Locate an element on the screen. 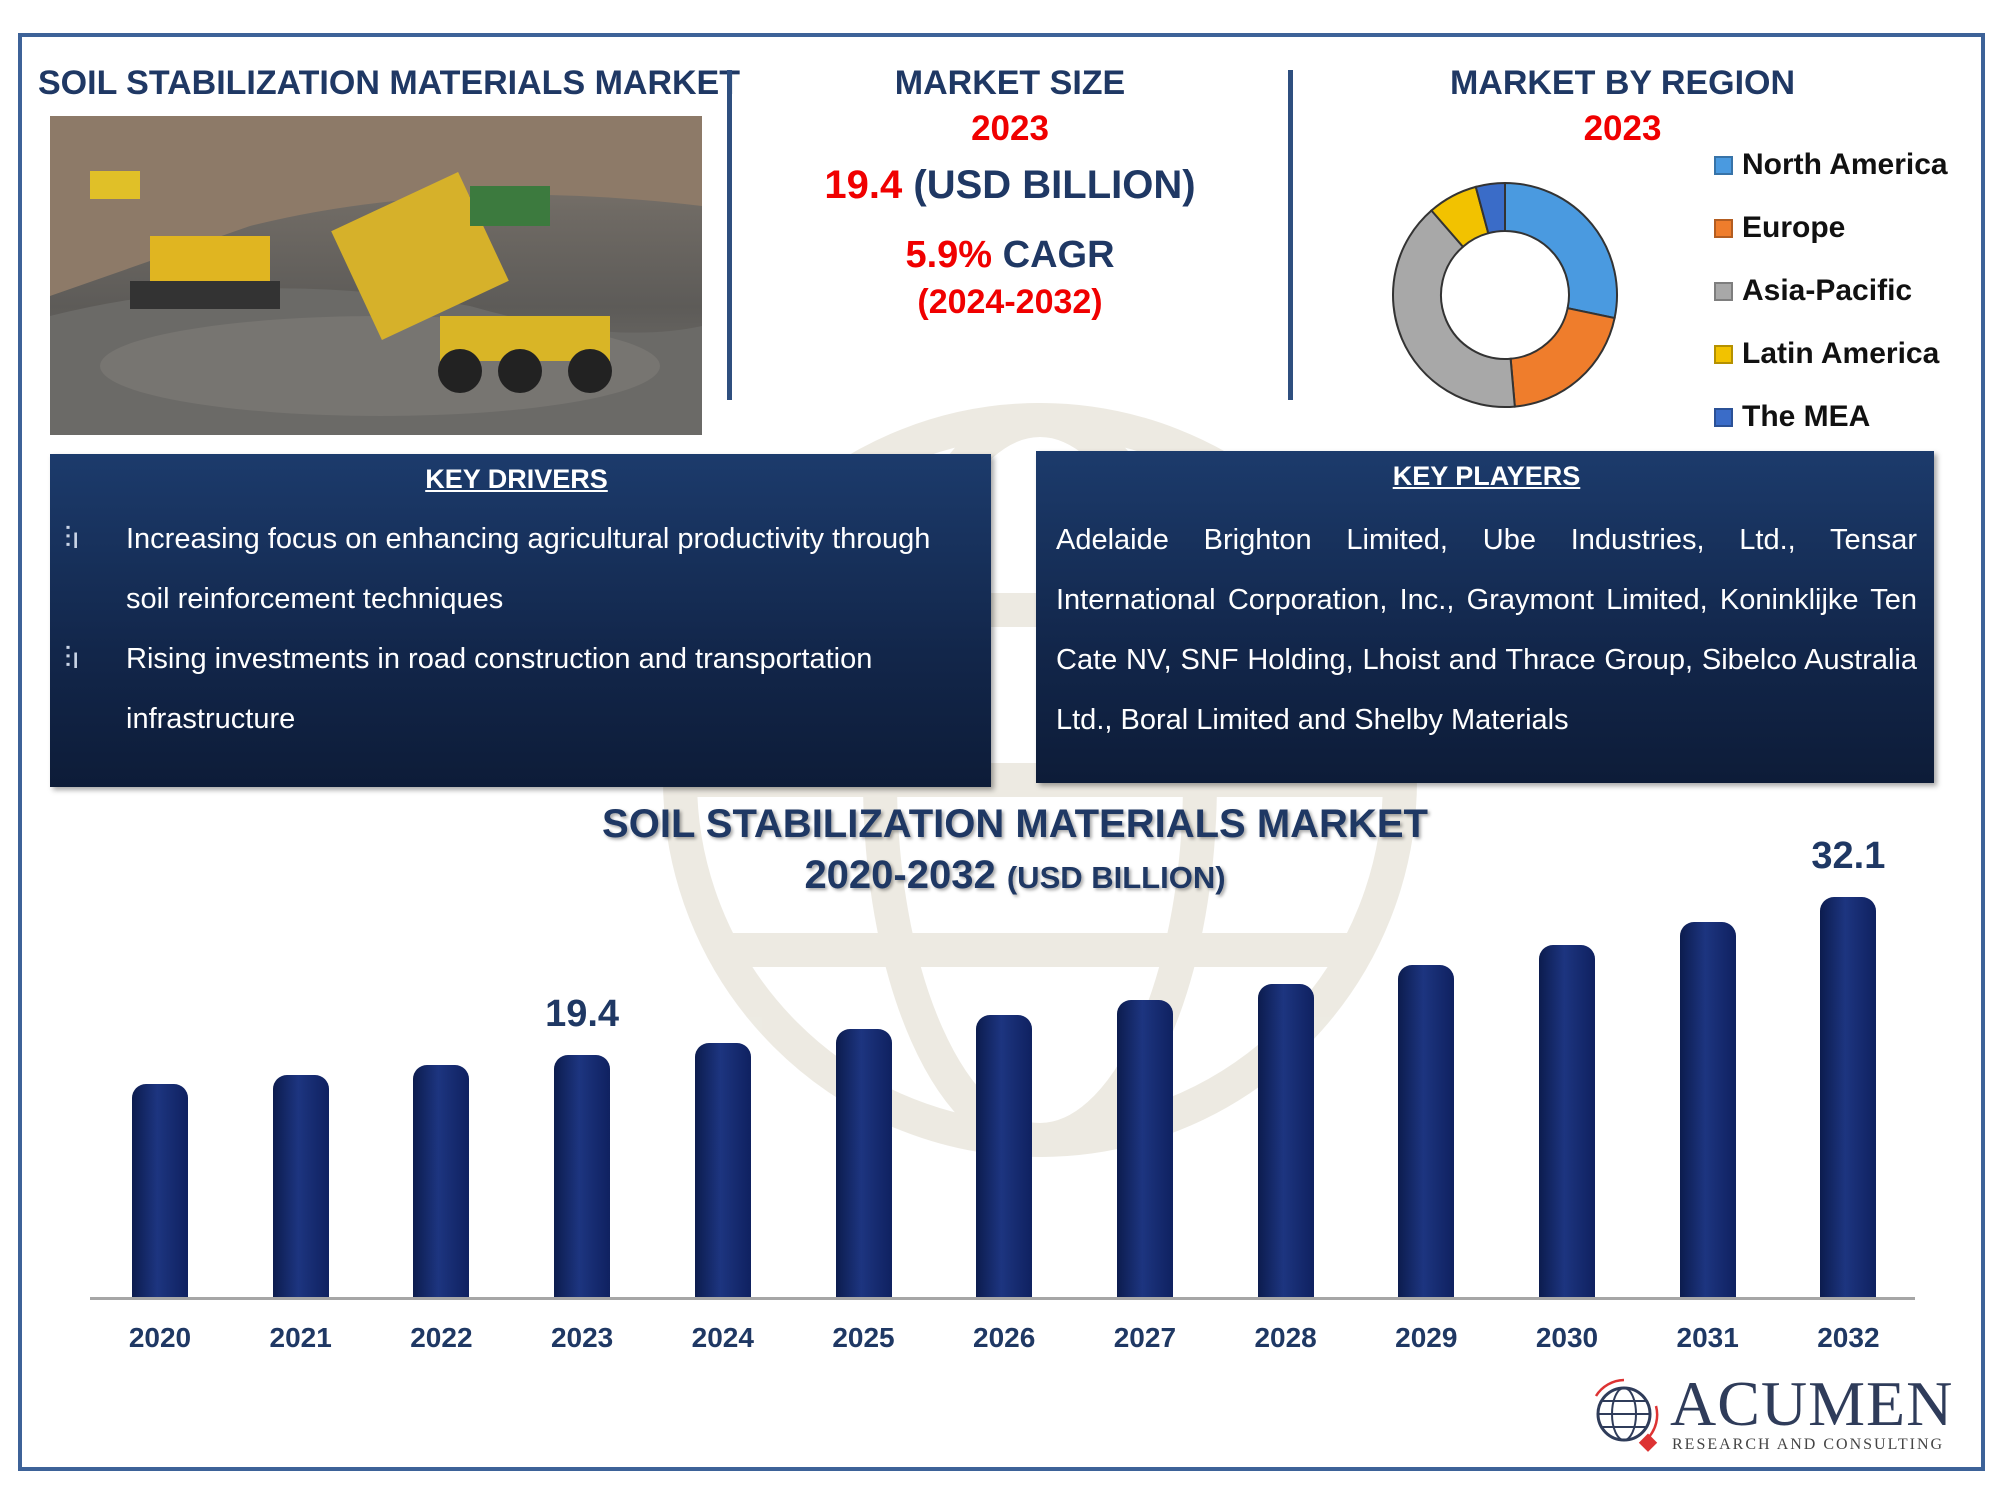 The image size is (2000, 1500). cagr-line: 5.9% CAGR is located at coordinates (1010, 255).